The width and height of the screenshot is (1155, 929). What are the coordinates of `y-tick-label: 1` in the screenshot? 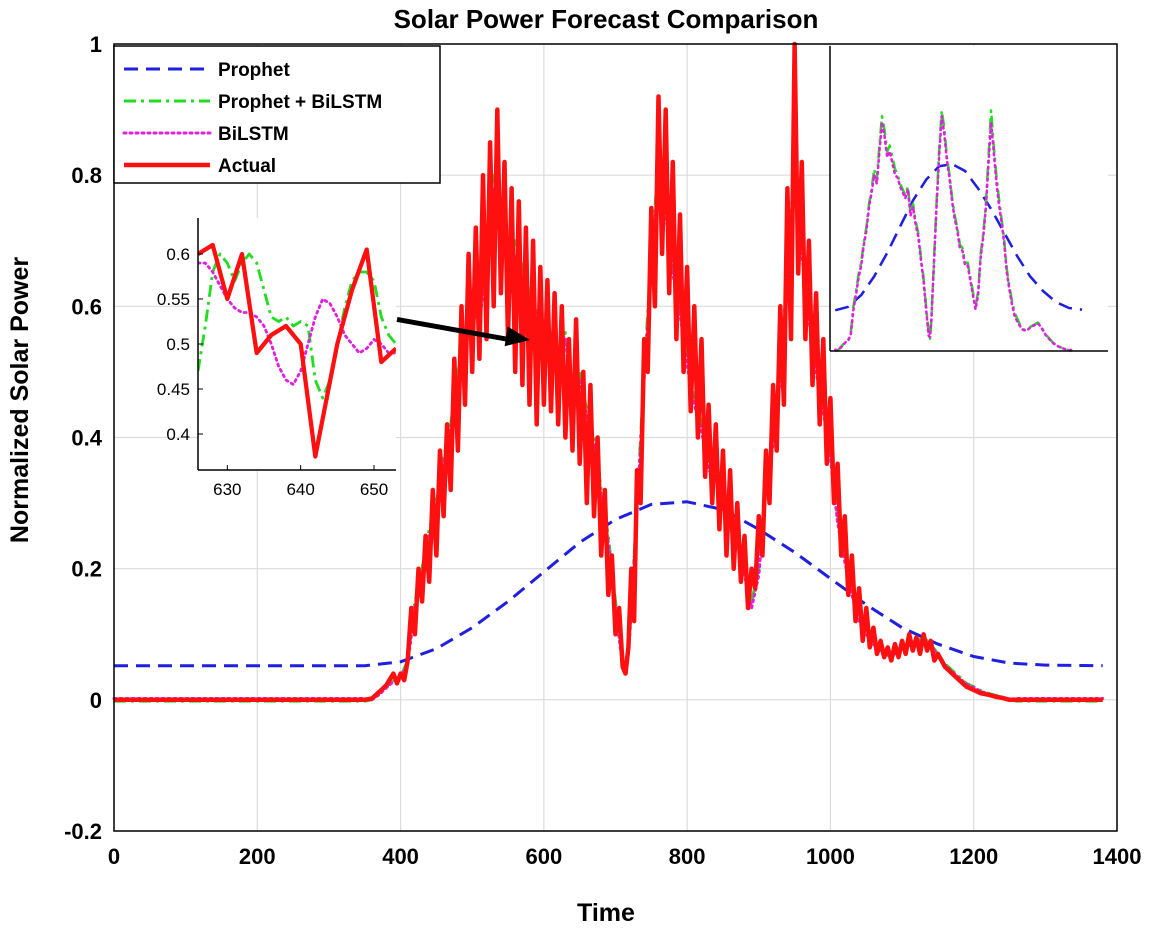 It's located at (96, 44).